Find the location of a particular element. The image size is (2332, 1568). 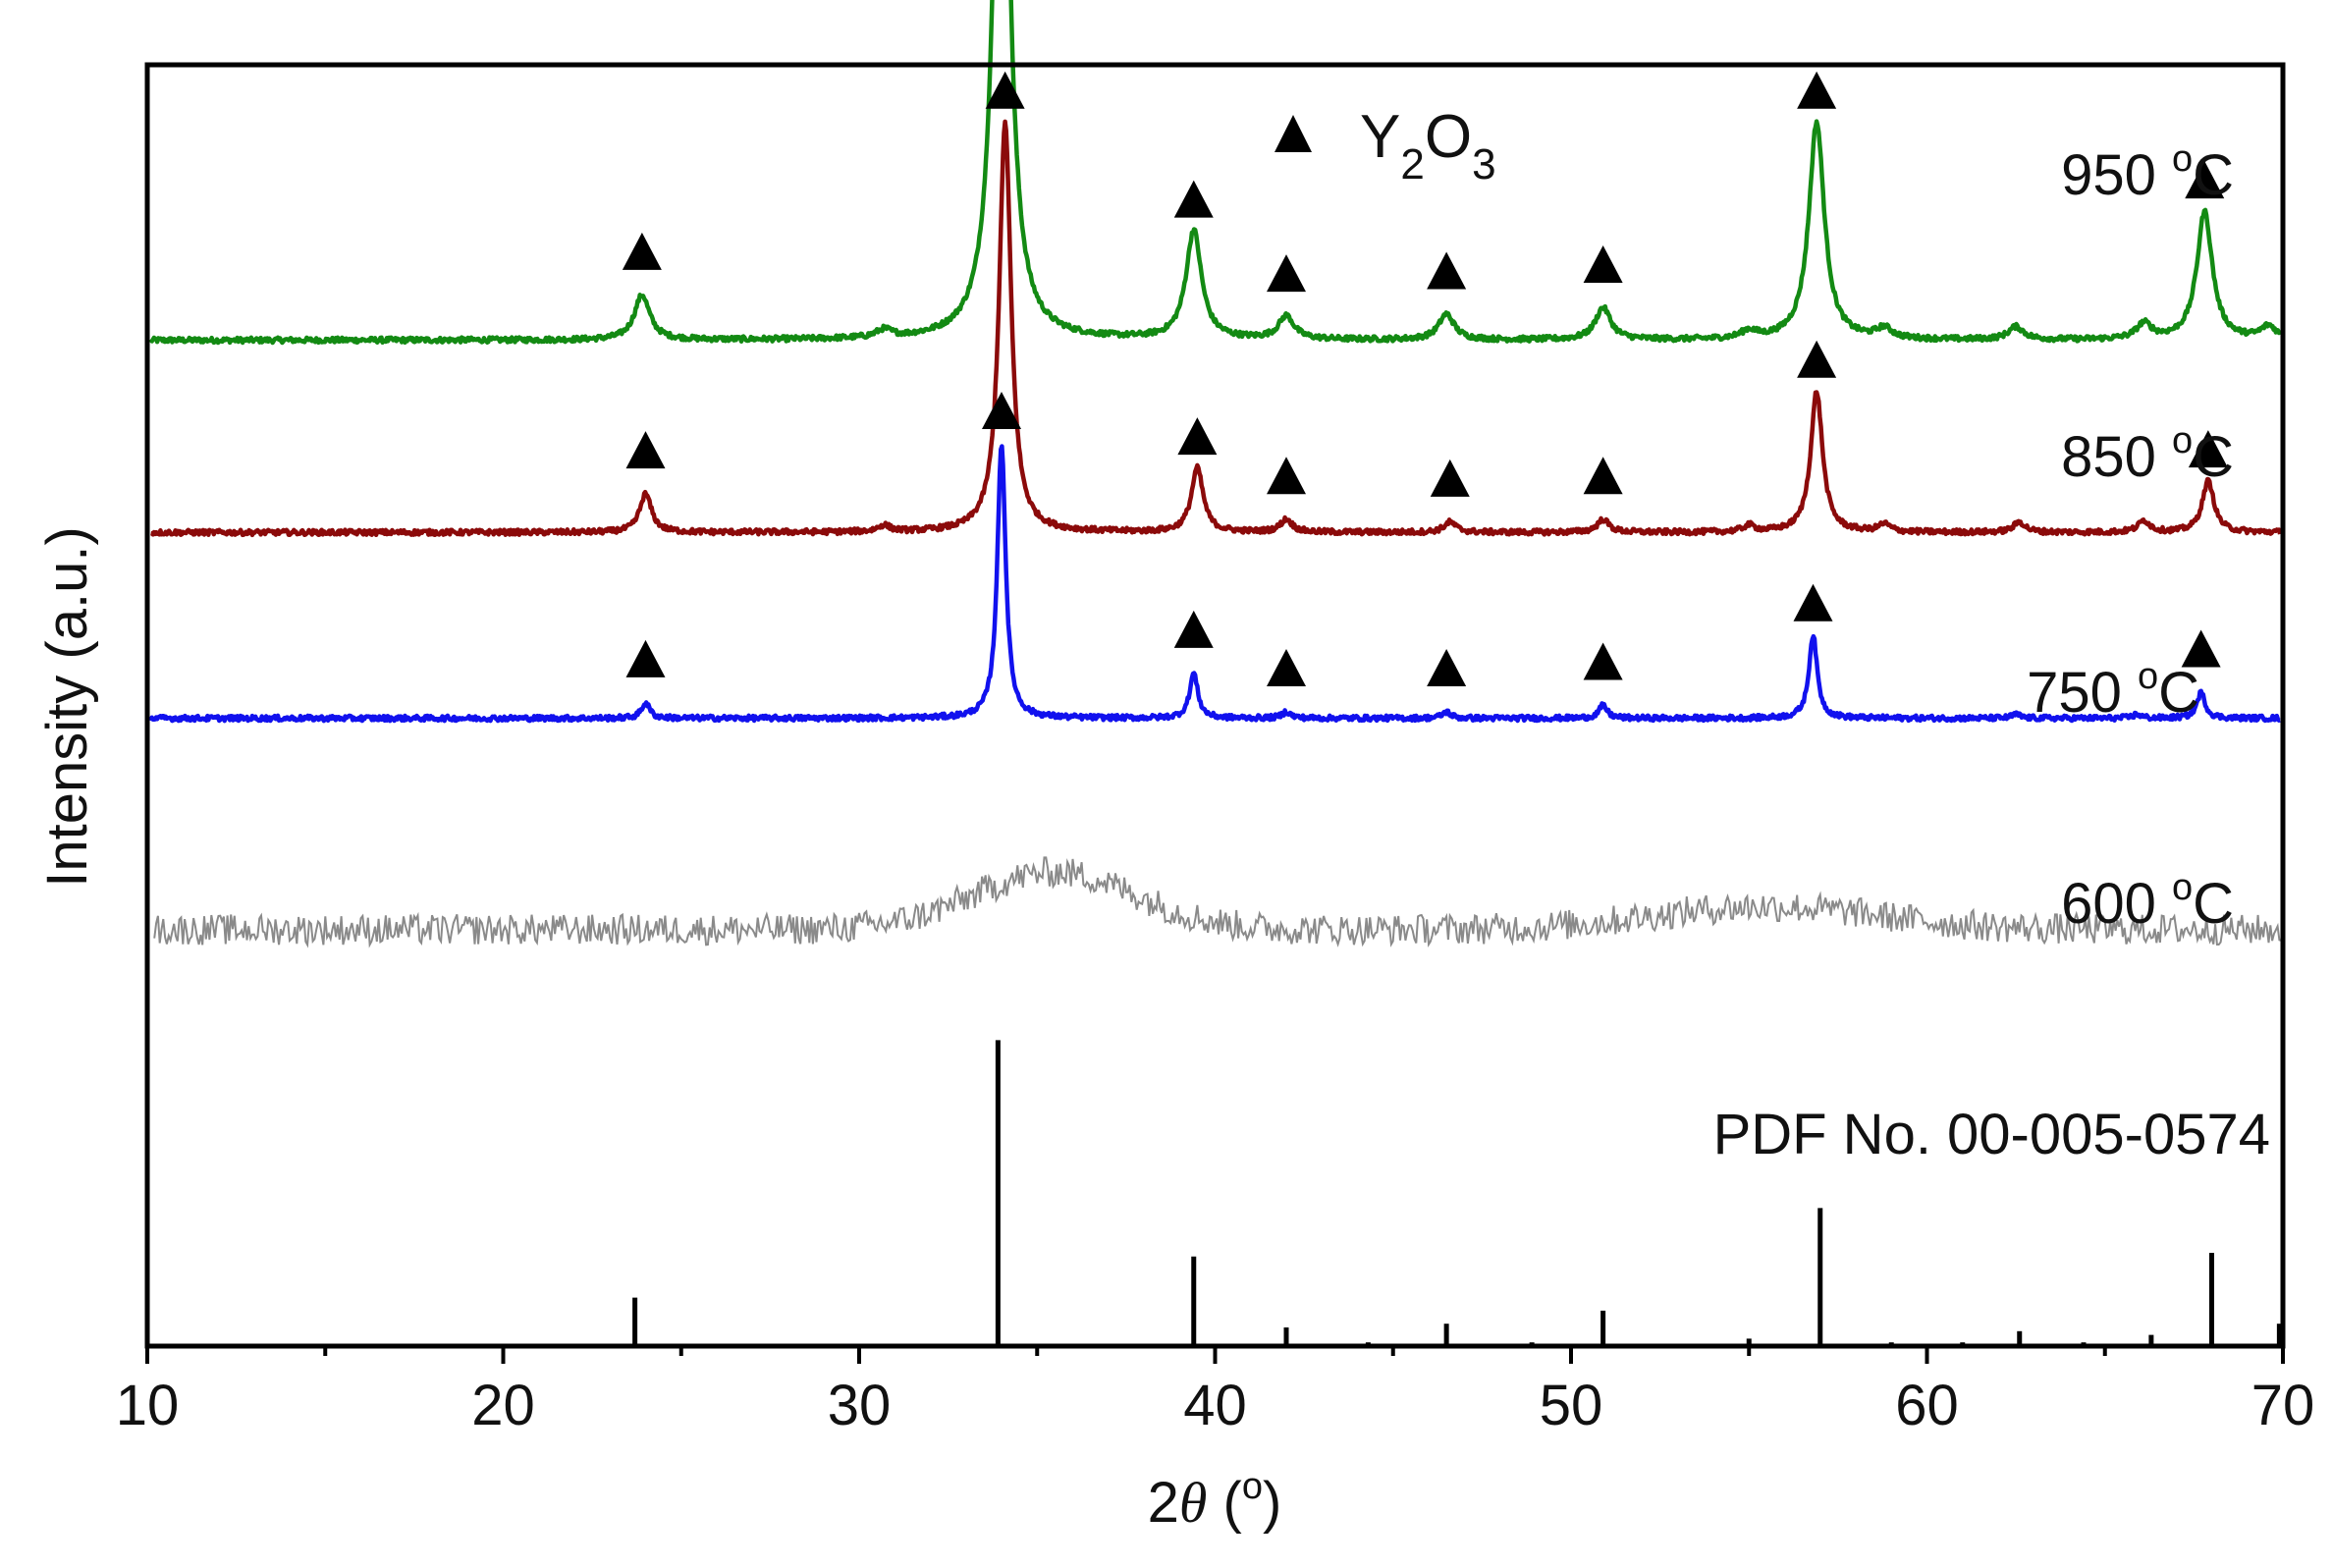

series-label-600: 600 oC is located at coordinates (2148, 901).